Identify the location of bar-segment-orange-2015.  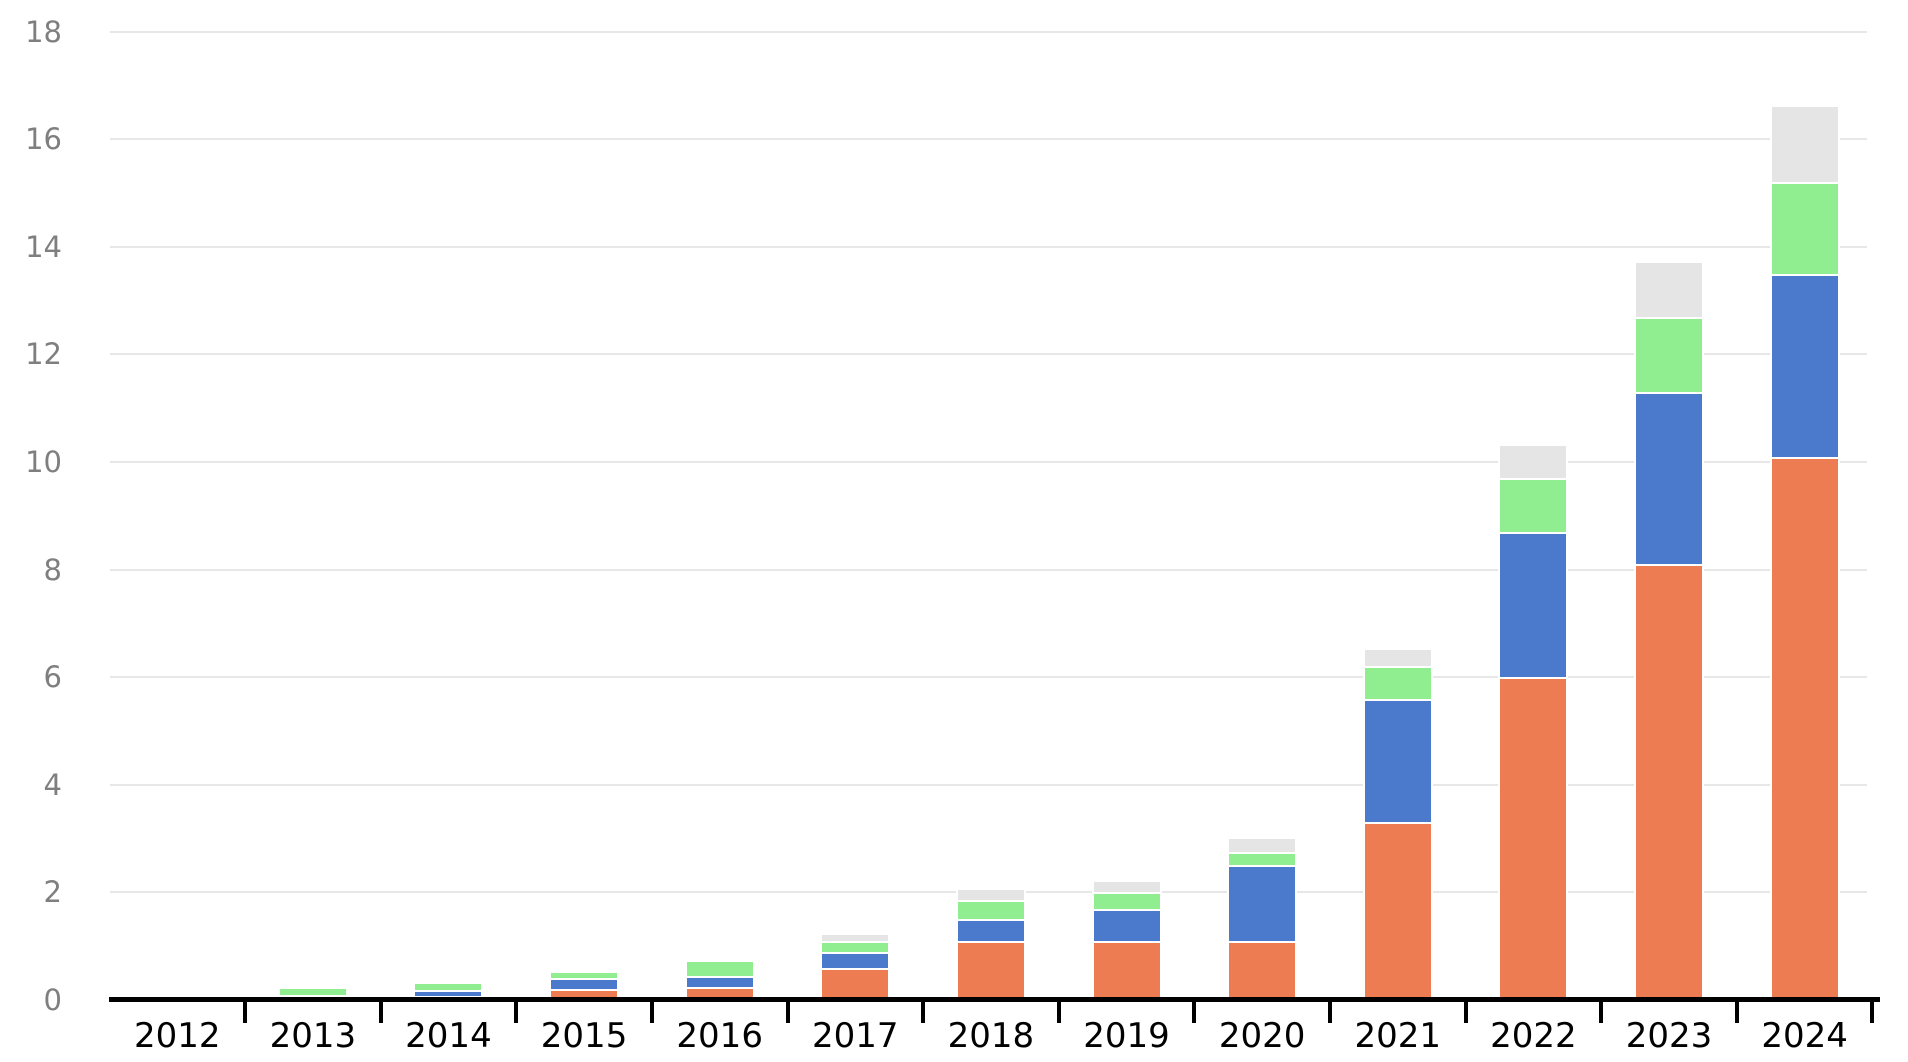
(584, 994).